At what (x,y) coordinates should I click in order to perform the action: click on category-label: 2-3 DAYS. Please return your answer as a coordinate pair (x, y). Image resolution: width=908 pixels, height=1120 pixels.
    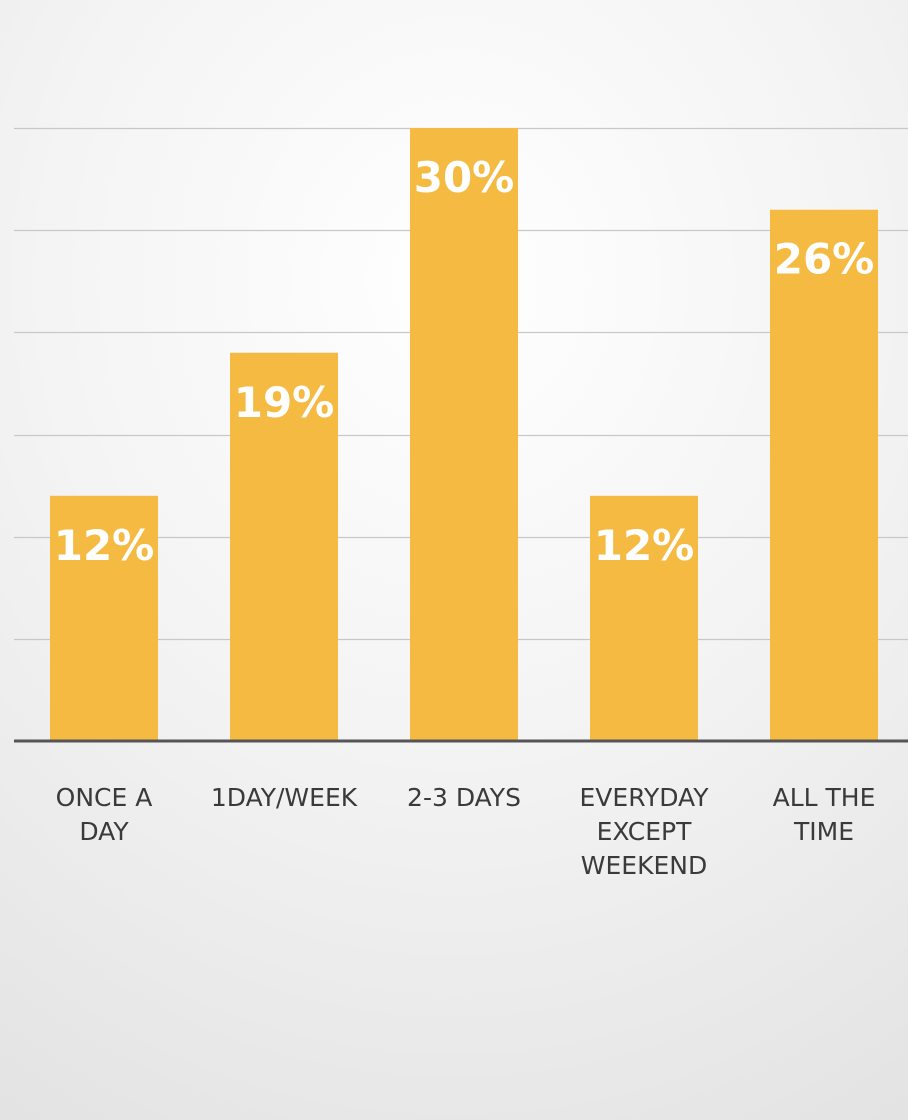
    Looking at the image, I should click on (464, 797).